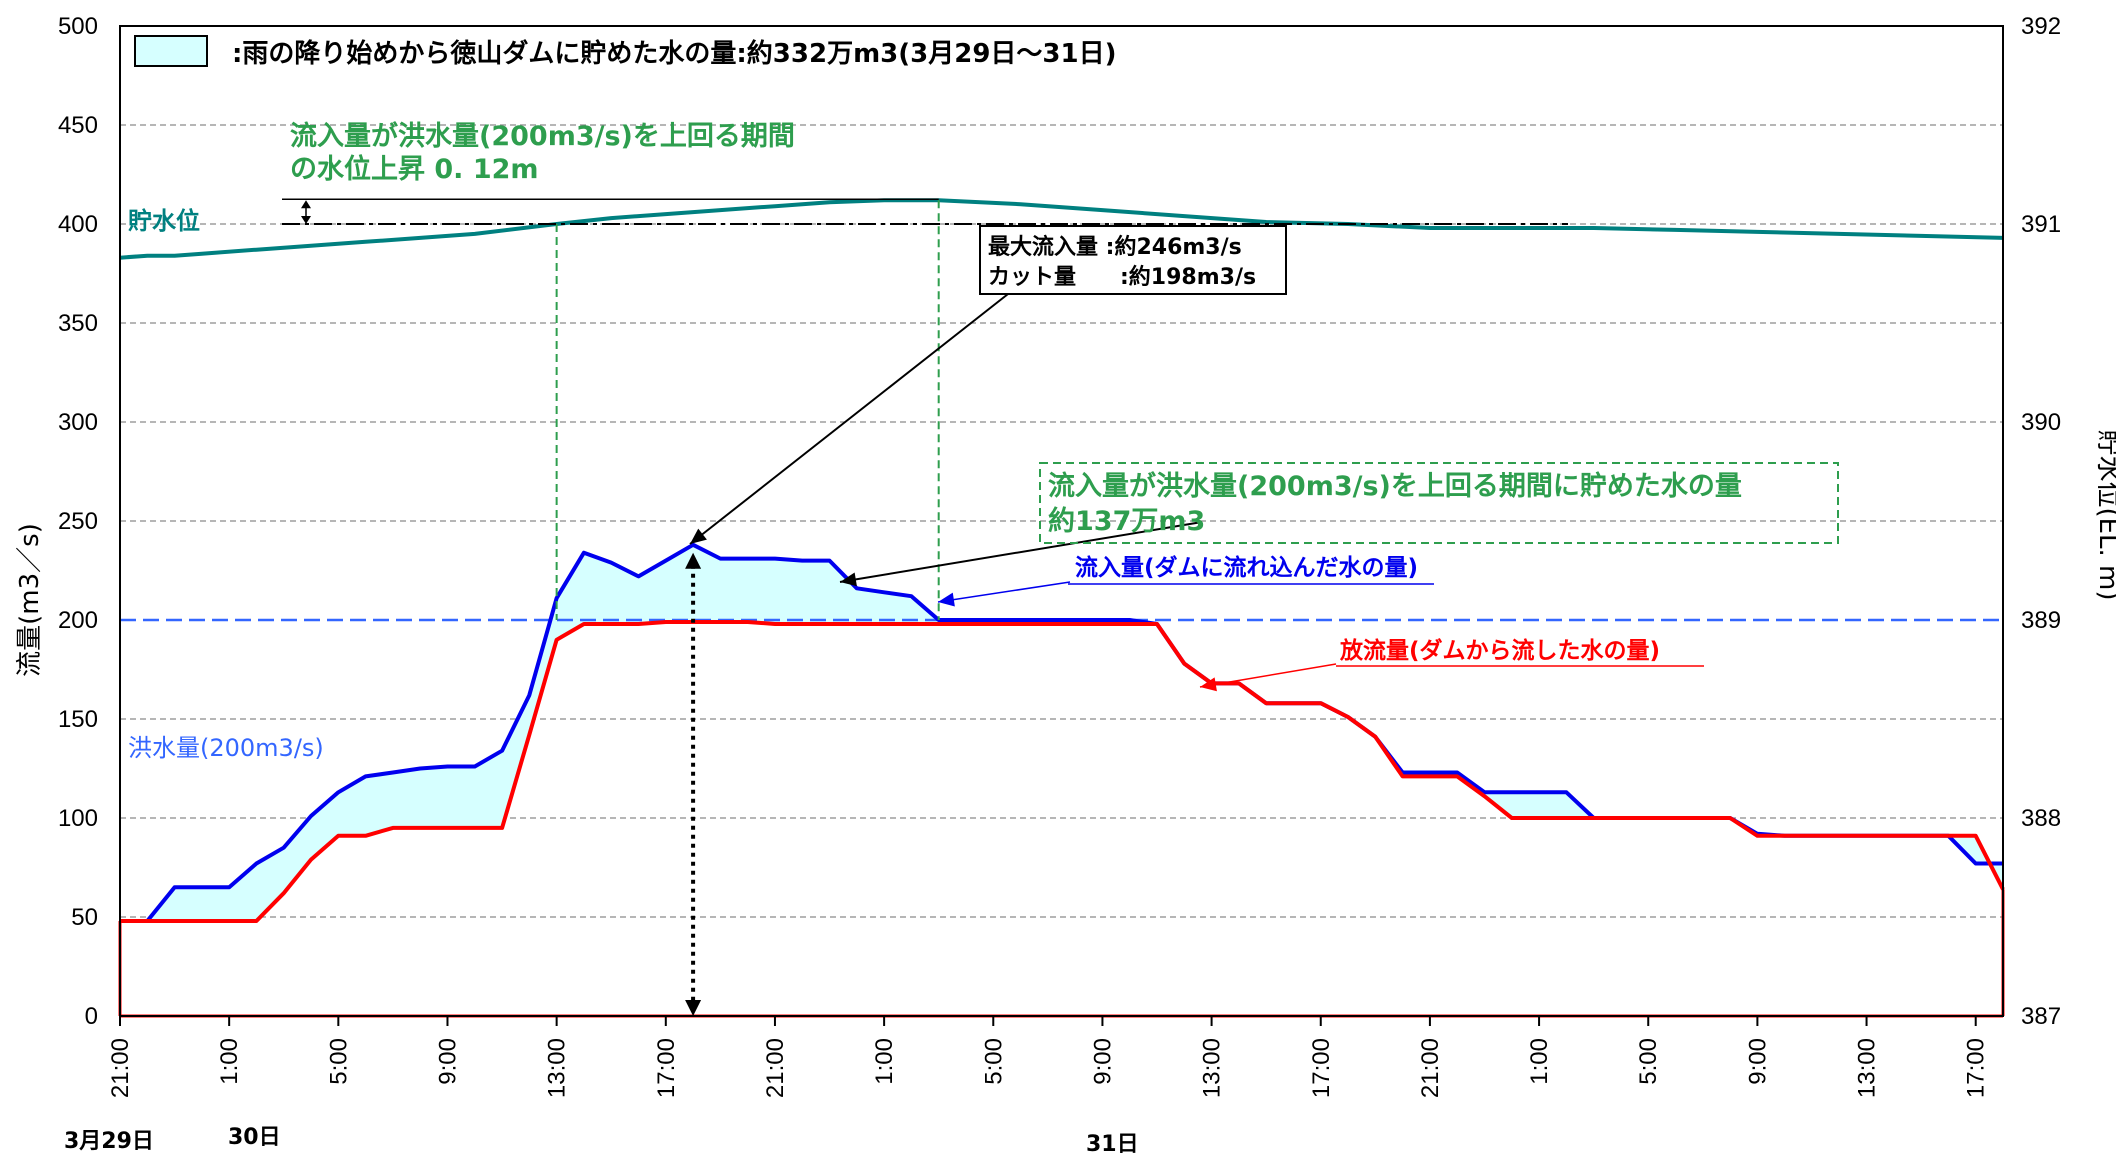  Describe the element at coordinates (1395, 486) in the screenshot. I see `stored-line-1: 流入量が洪水量(200m3/s)を上回る期間に貯めた水の量` at that location.